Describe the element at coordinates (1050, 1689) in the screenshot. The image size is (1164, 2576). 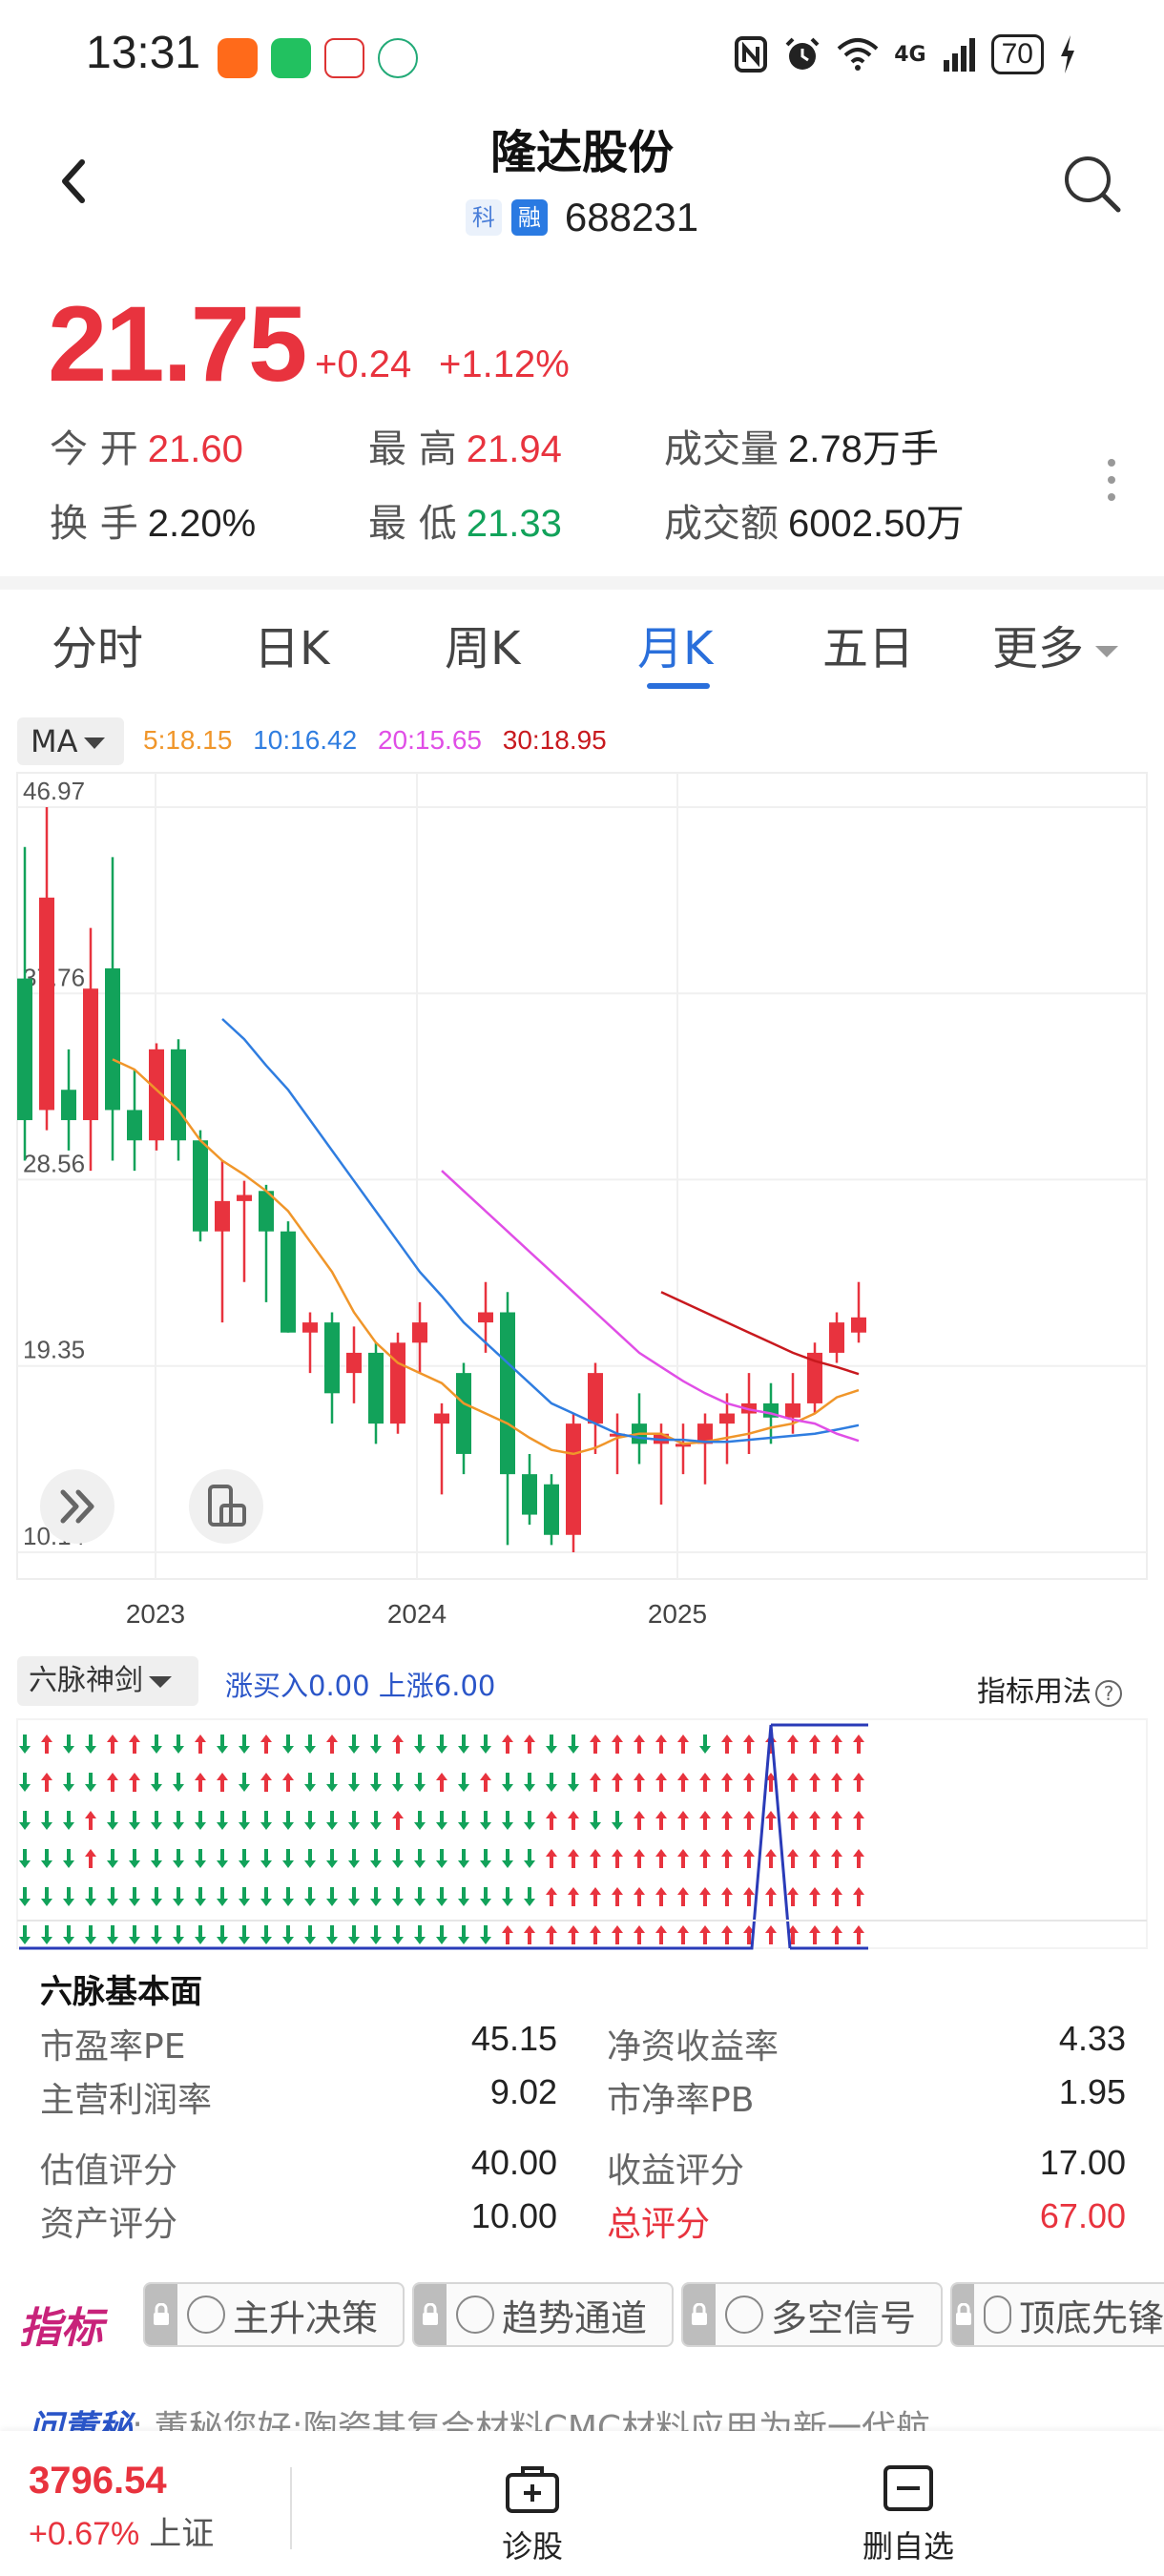
I see `indicator-help: 指标用法?` at that location.